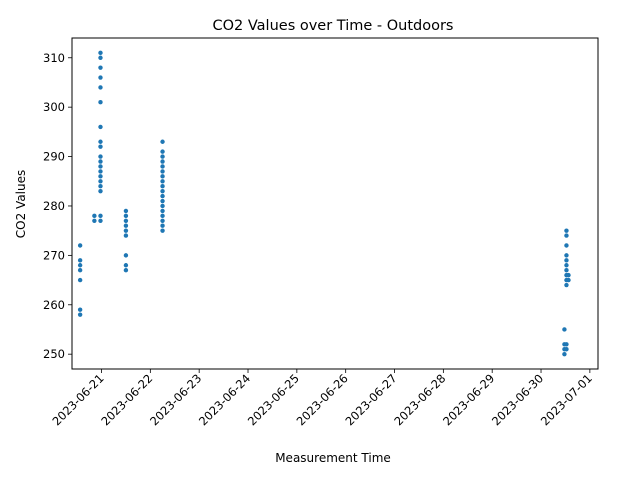 Image resolution: width=640 pixels, height=480 pixels. I want to click on y-tick-label: 270, so click(54, 255).